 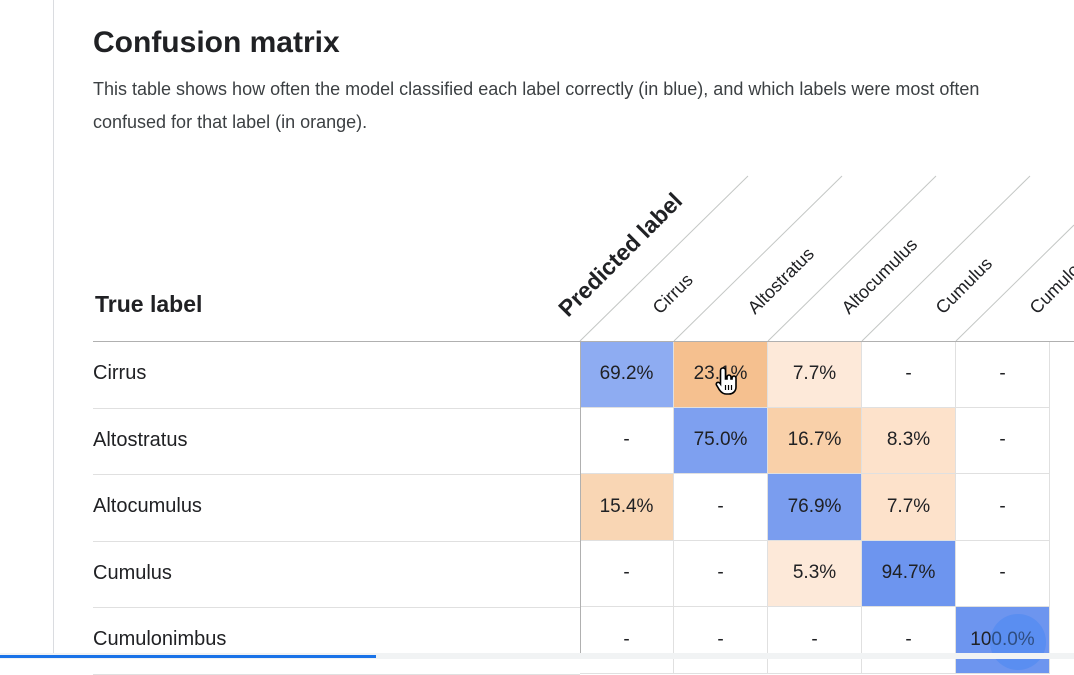 I want to click on page-title: Confusion matrix, so click(x=216, y=42).